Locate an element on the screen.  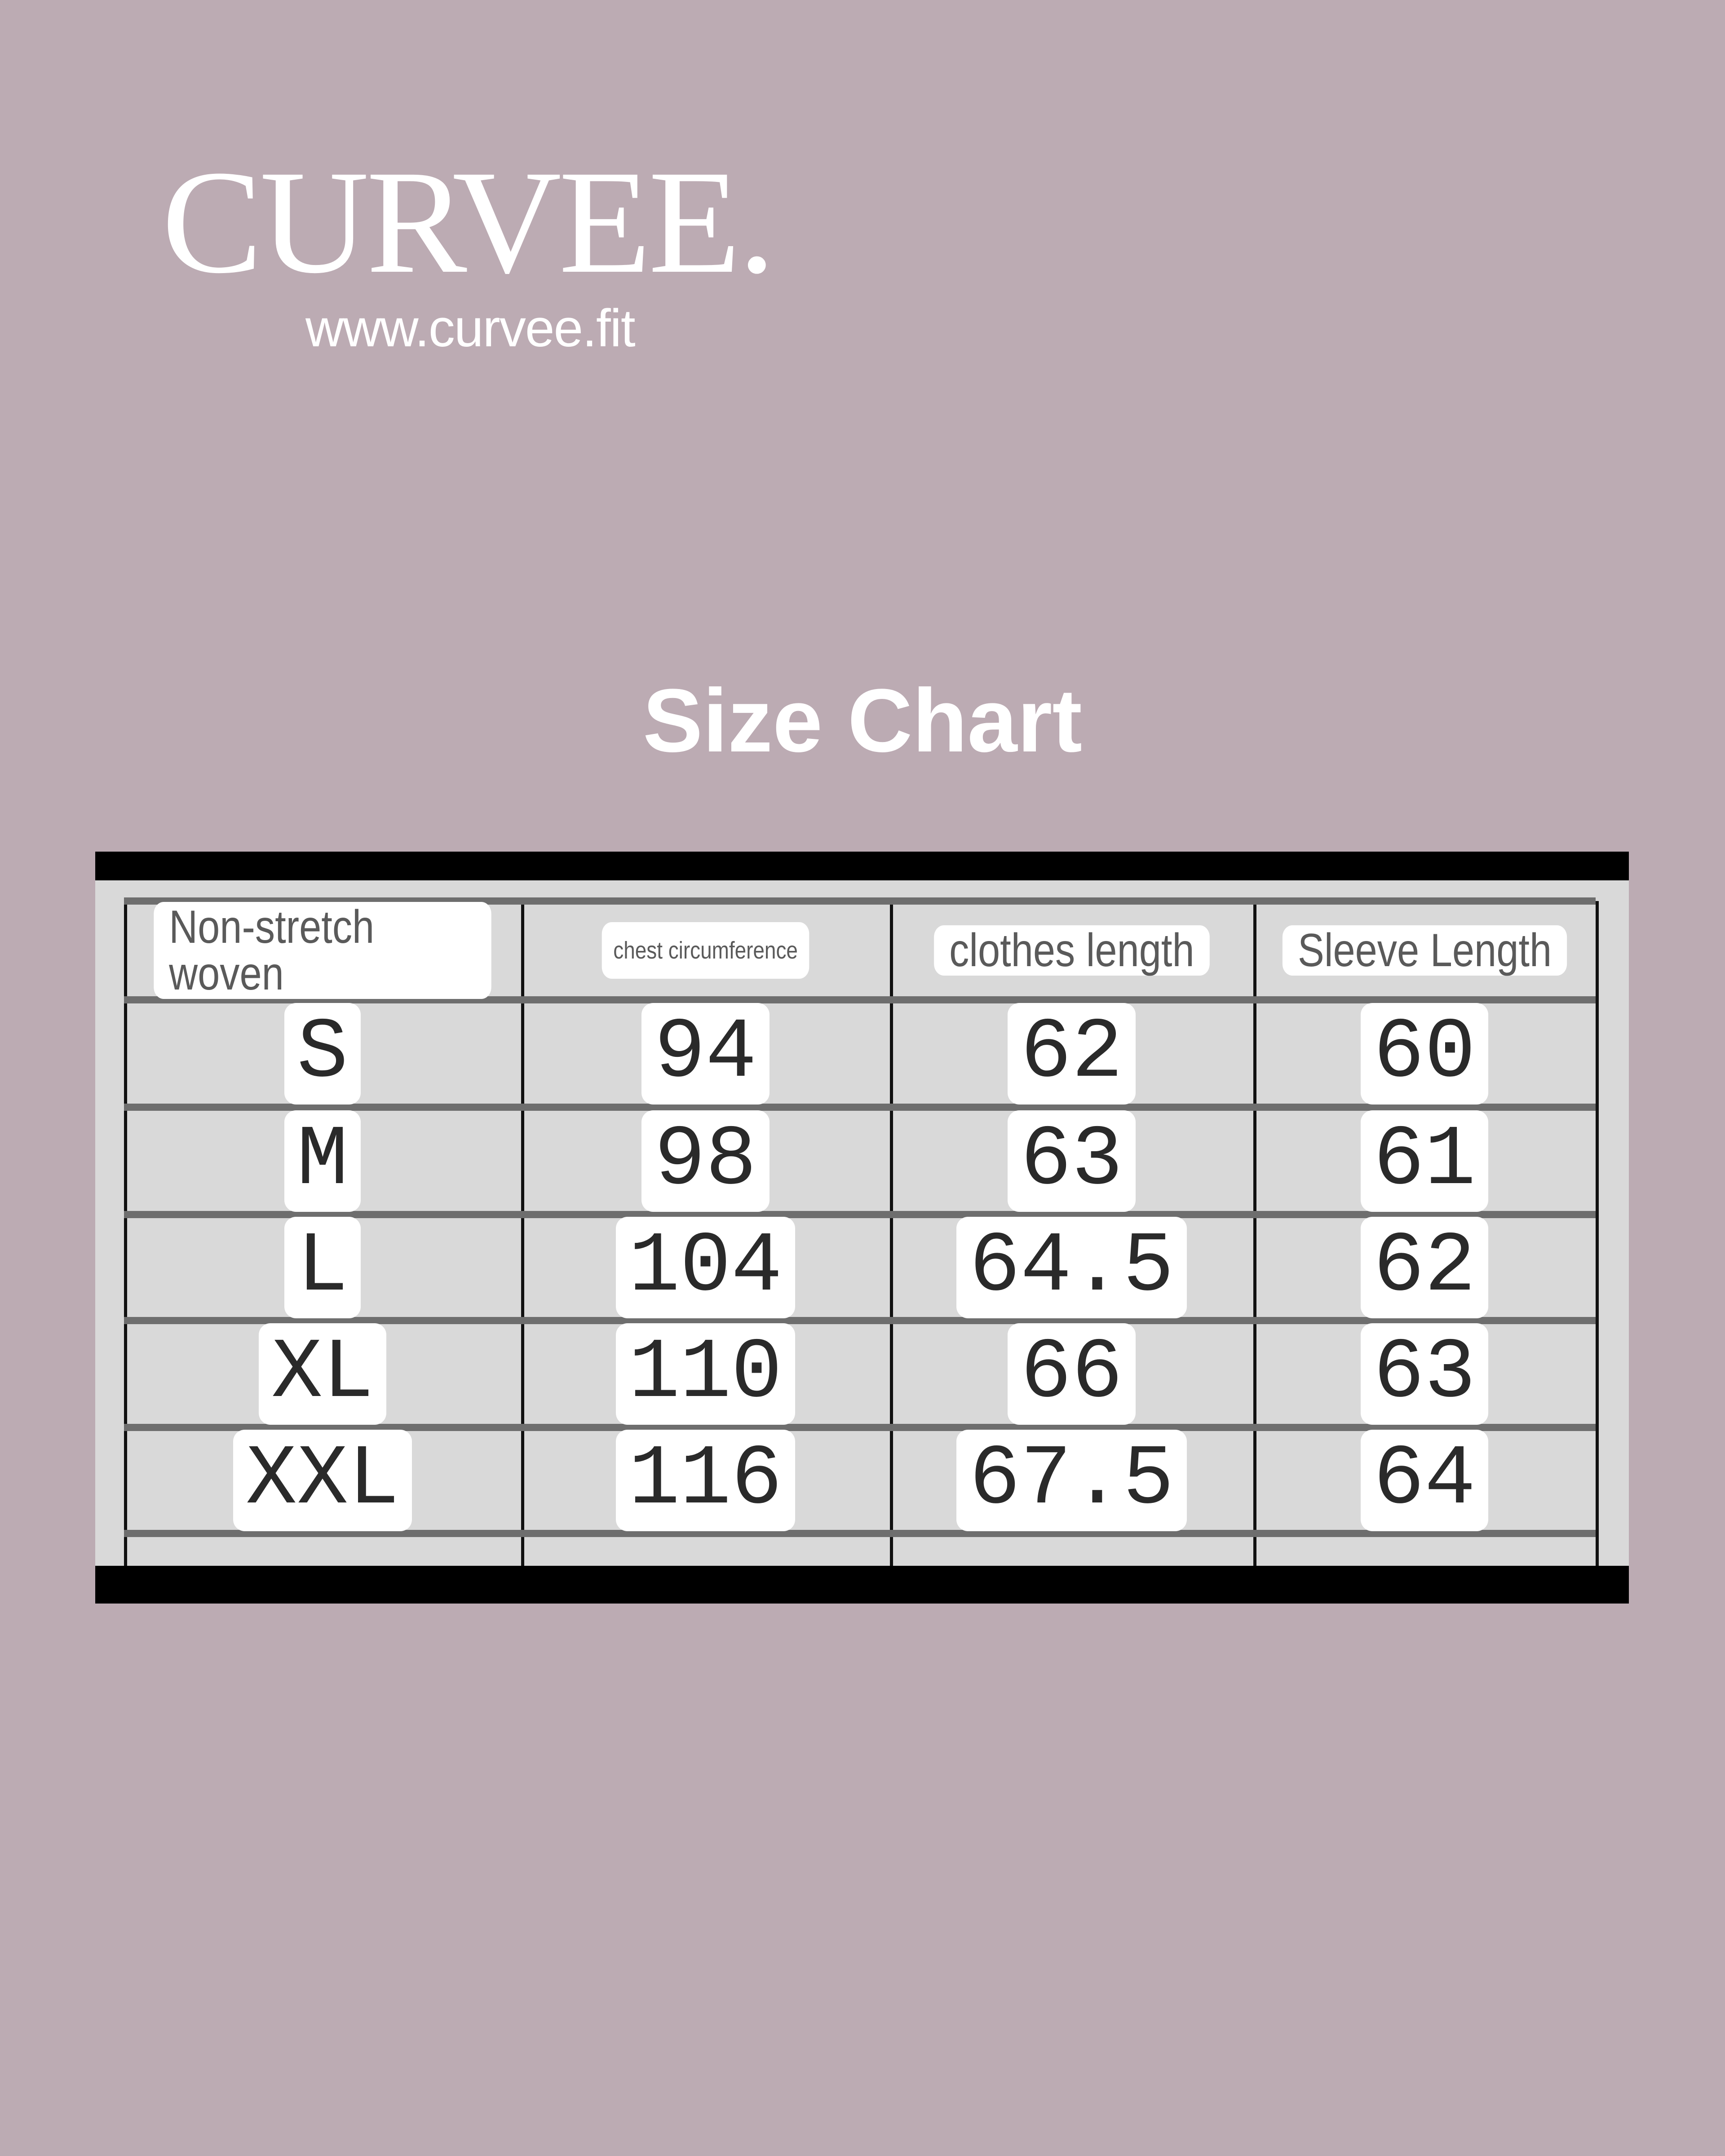
measurement-cell-text: 66 is located at coordinates (1072, 1374).